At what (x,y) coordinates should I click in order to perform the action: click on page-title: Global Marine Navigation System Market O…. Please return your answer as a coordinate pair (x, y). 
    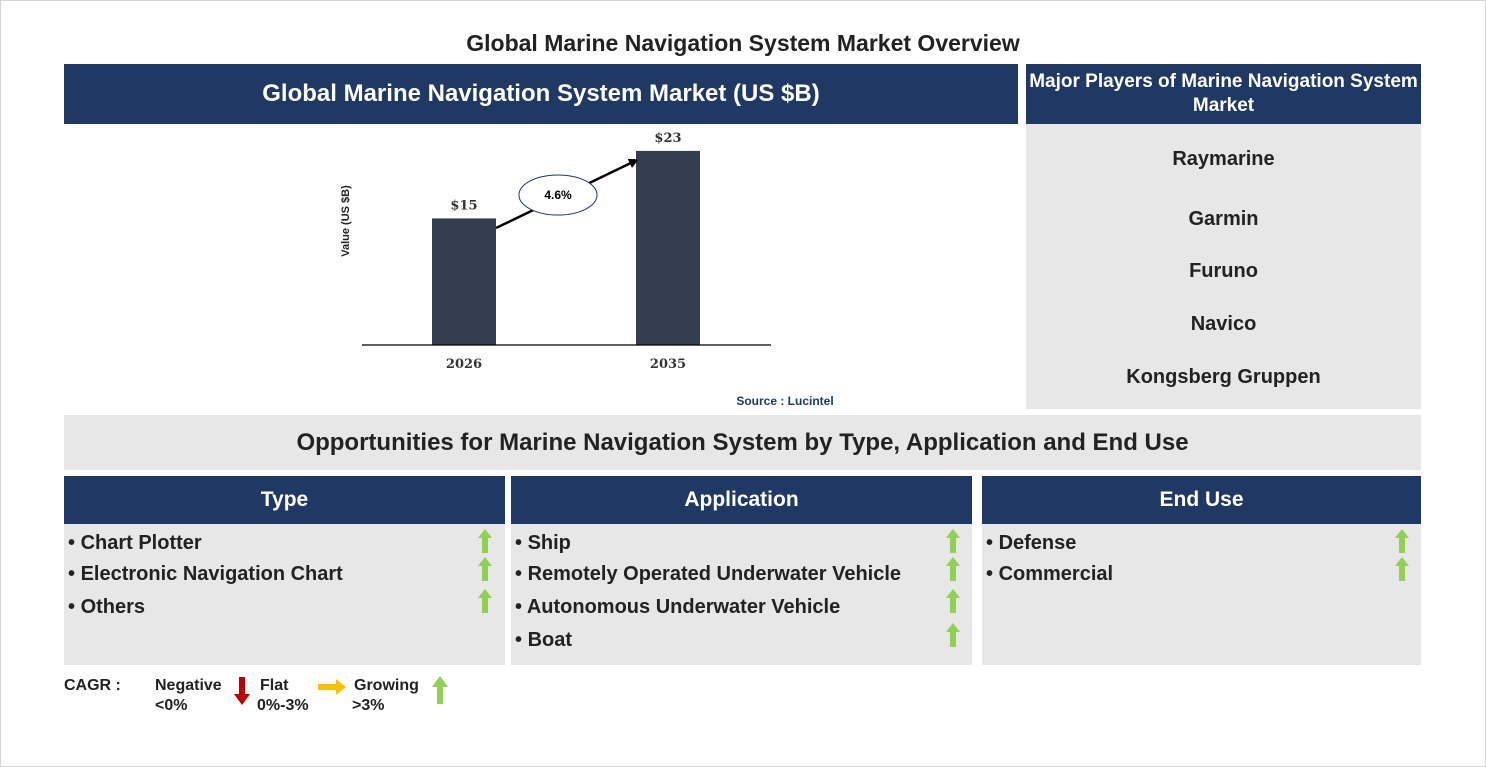
    Looking at the image, I should click on (743, 43).